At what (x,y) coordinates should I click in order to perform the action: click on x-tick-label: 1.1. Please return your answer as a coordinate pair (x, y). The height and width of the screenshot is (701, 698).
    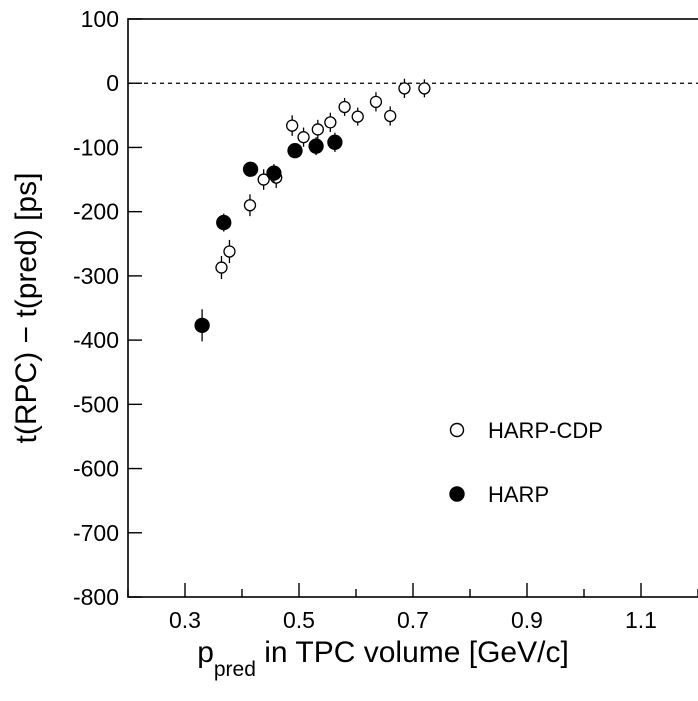
    Looking at the image, I should click on (641, 620).